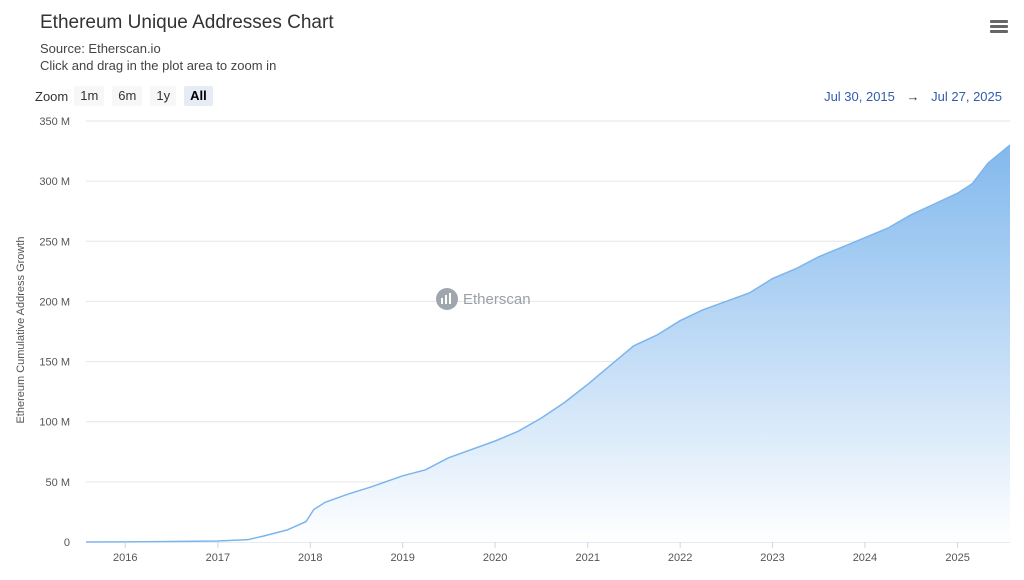 The height and width of the screenshot is (580, 1024). What do you see at coordinates (54, 302) in the screenshot?
I see `y-tick-label: 200 M` at bounding box center [54, 302].